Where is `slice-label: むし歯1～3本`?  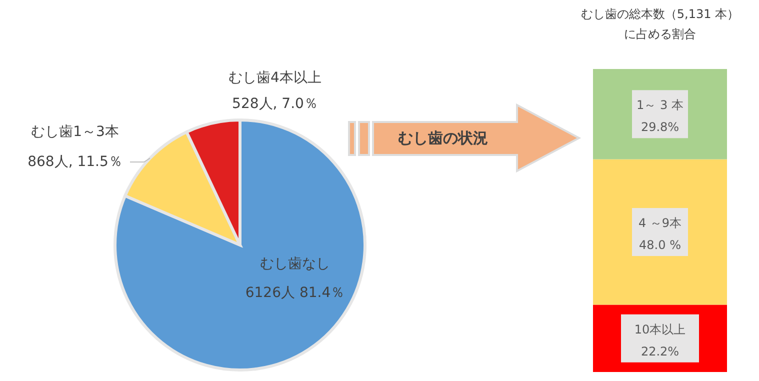 slice-label: むし歯1～3本 is located at coordinates (75, 132).